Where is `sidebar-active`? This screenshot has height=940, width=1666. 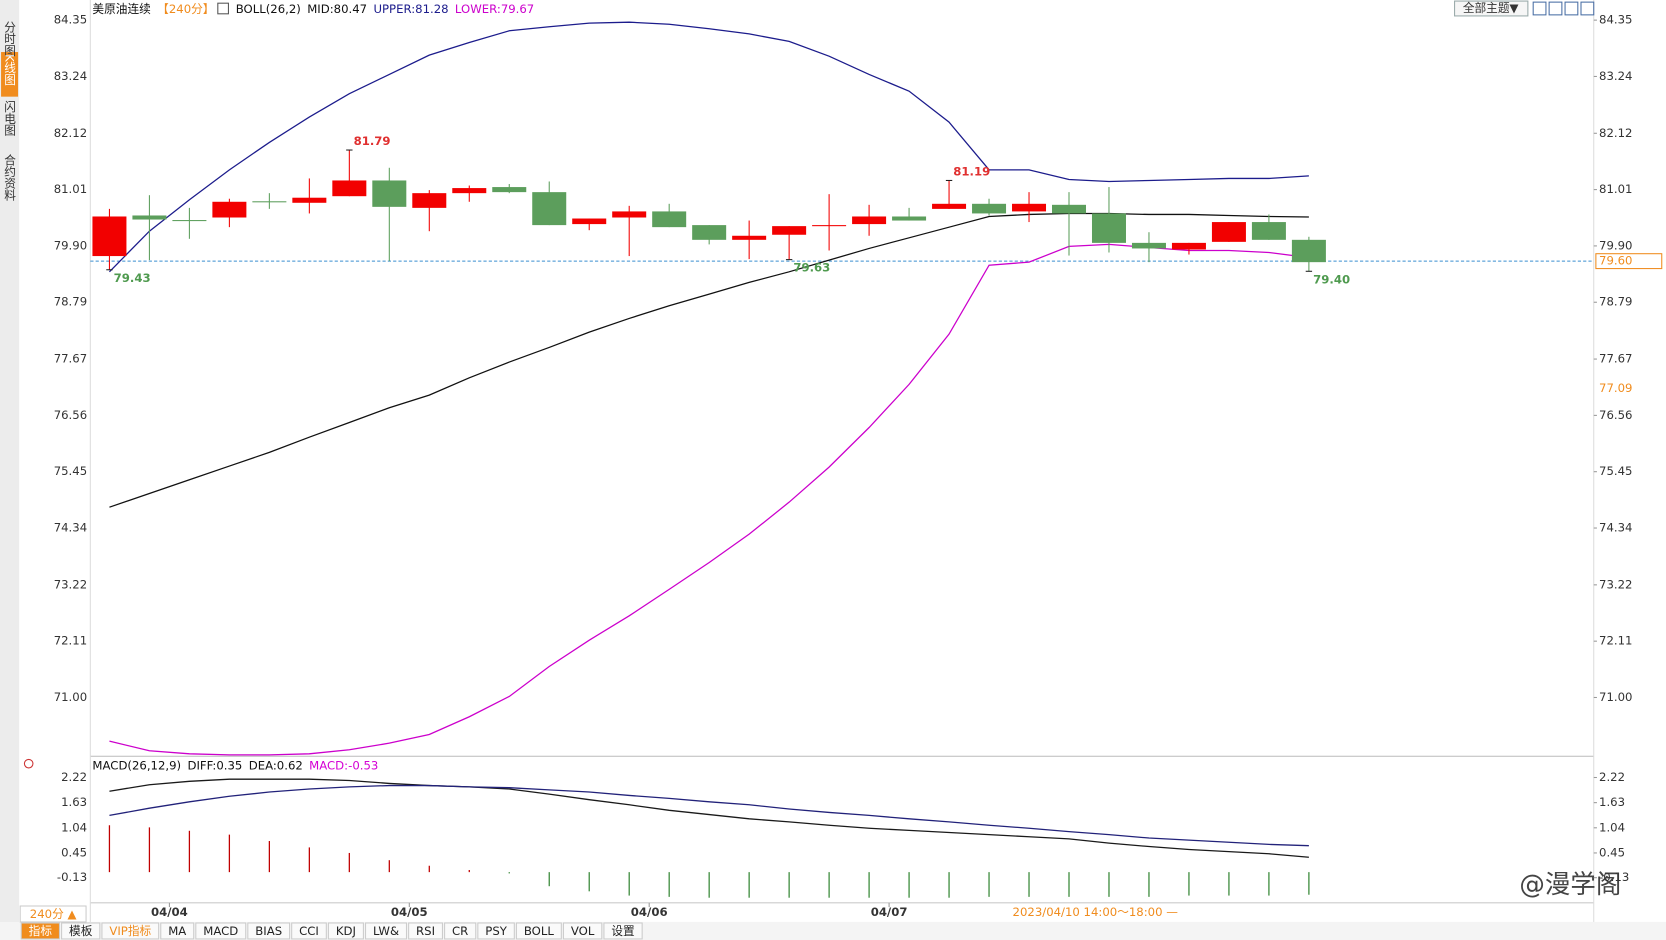 sidebar-active is located at coordinates (10, 74).